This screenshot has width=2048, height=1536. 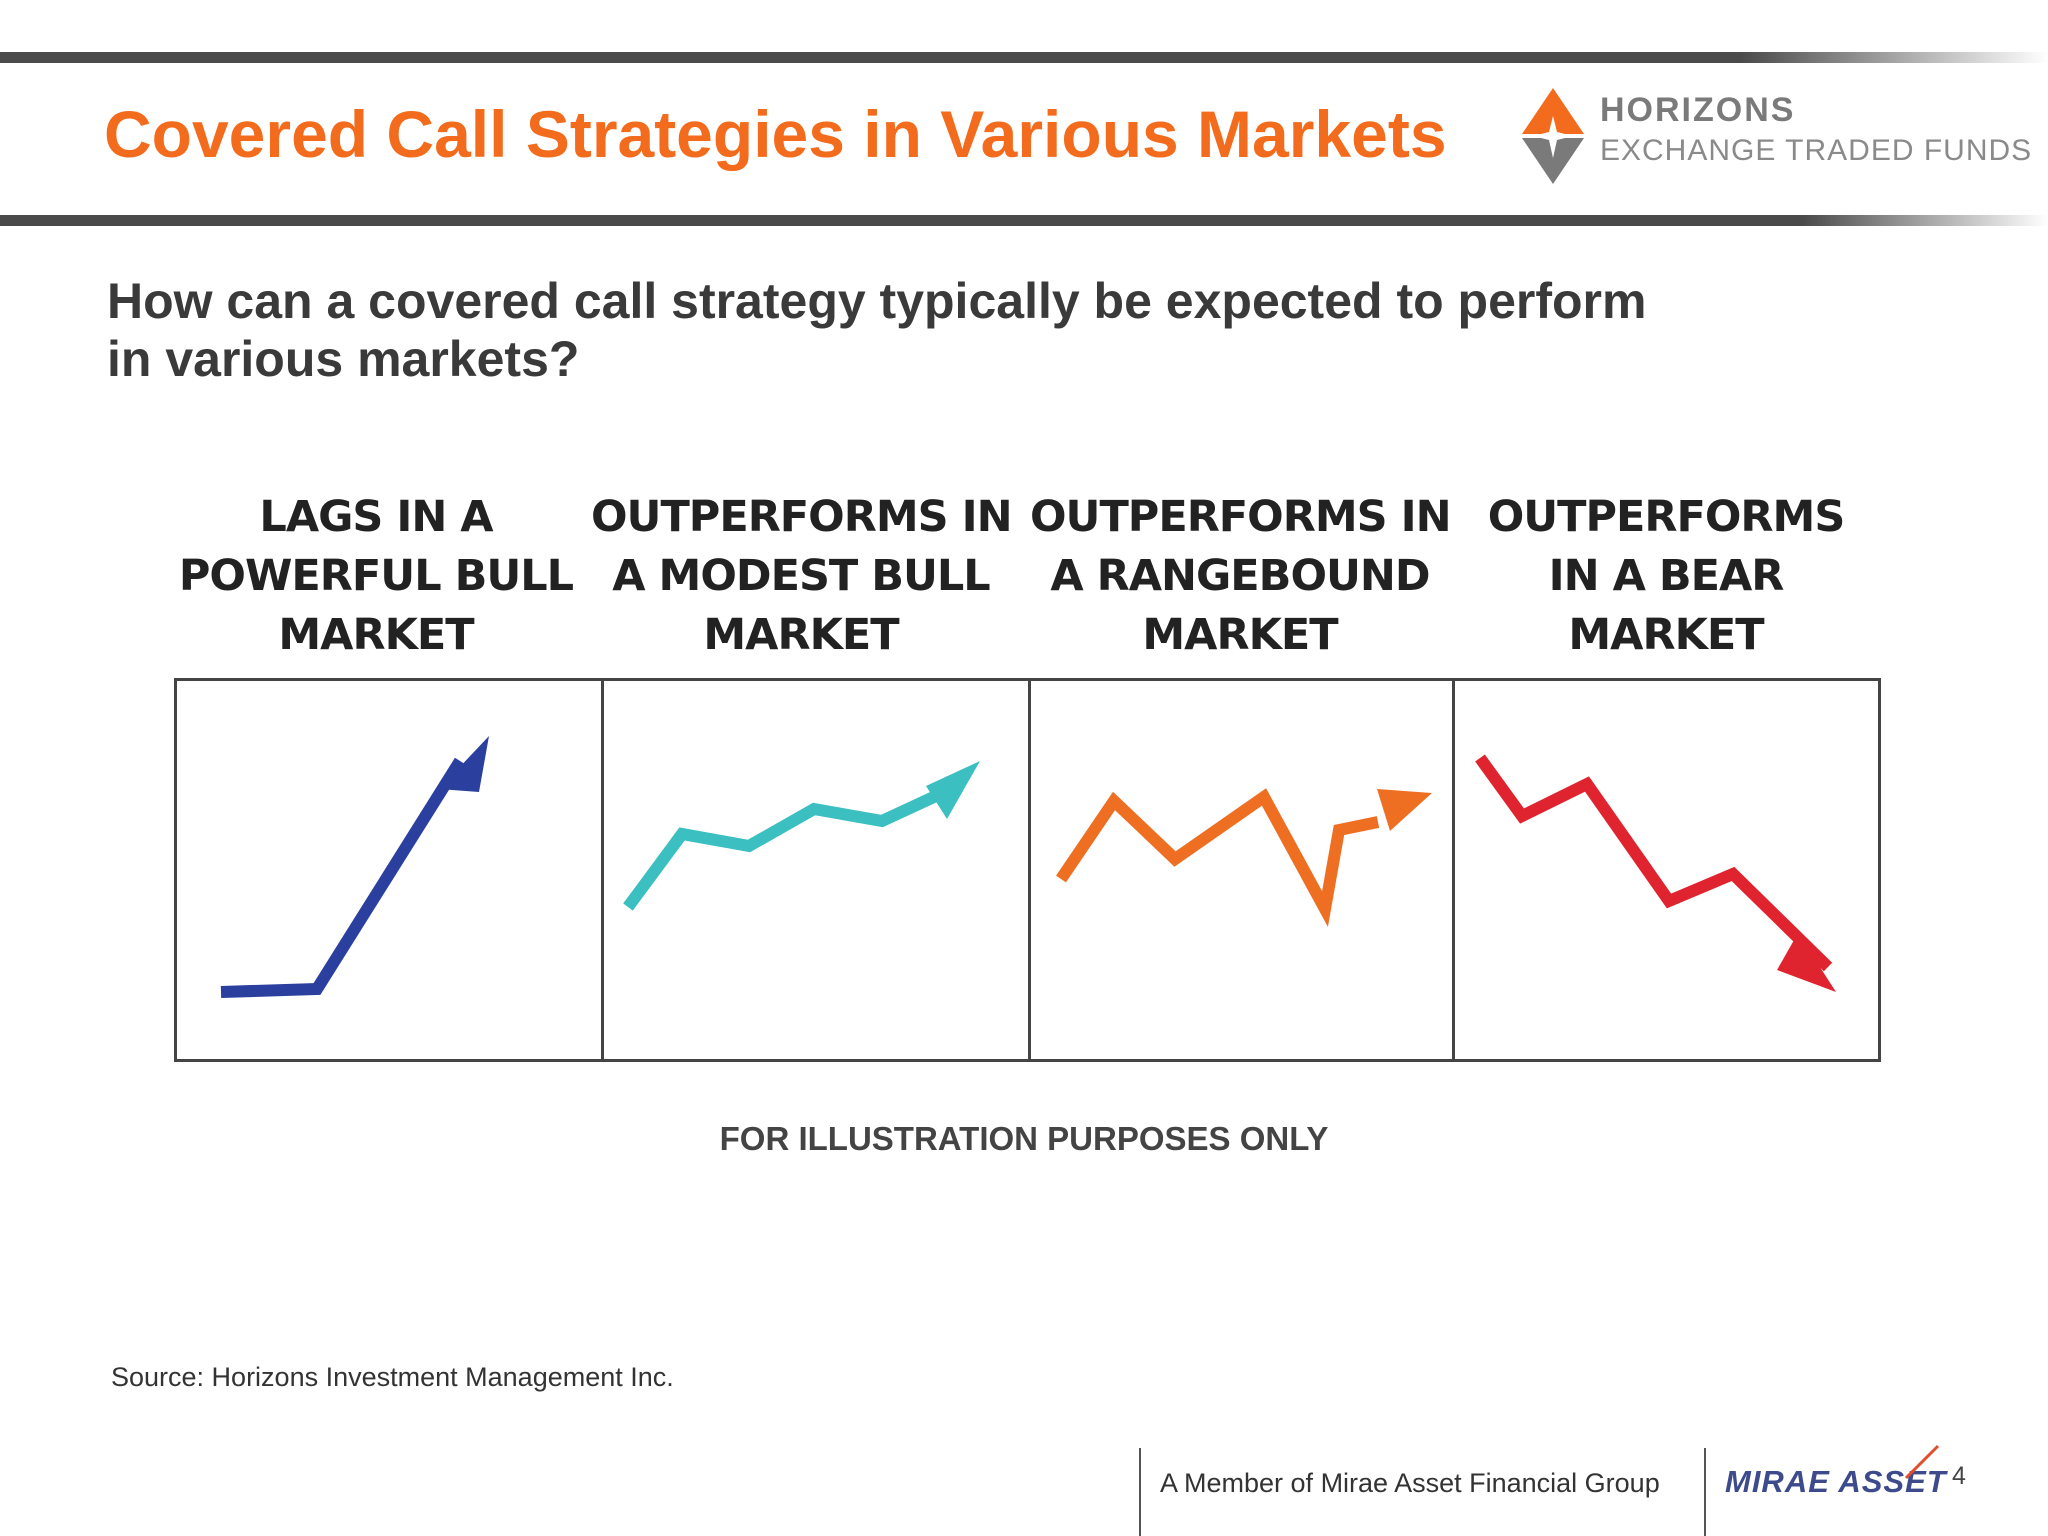 I want to click on panel-heading-bear: OUTPERFORMS IN A BEAR MARKET, so click(x=1666, y=576).